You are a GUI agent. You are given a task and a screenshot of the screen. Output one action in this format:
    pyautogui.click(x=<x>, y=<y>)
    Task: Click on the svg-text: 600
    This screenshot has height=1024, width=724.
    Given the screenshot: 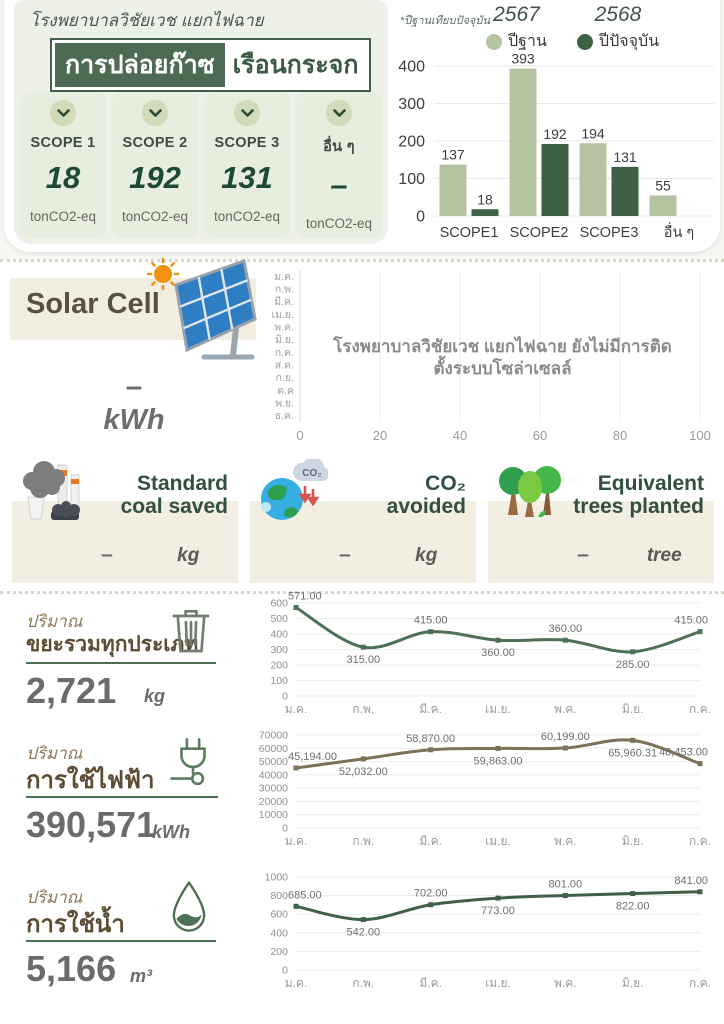 What is the action you would take?
    pyautogui.click(x=279, y=604)
    